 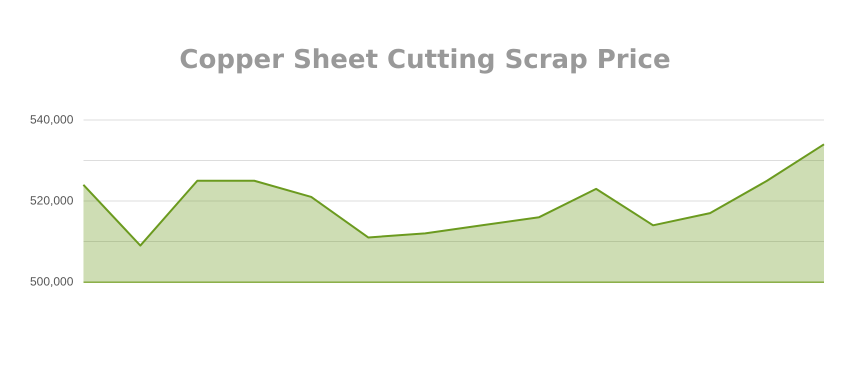 What do you see at coordinates (52, 200) in the screenshot?
I see `y-tick-label: 520,000` at bounding box center [52, 200].